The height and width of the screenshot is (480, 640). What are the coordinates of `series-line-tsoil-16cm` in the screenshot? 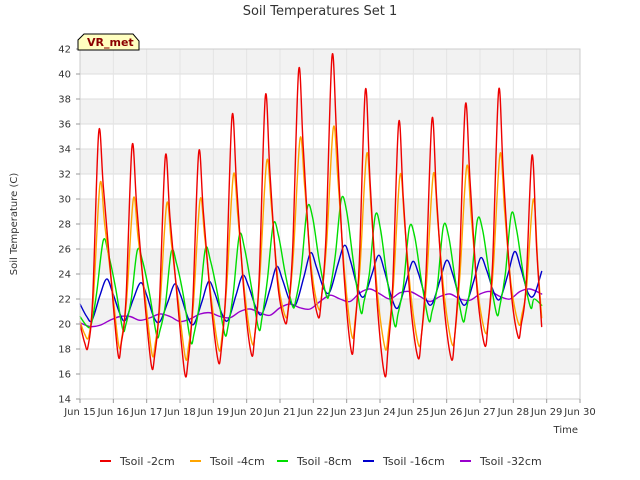 It's located at (311, 285).